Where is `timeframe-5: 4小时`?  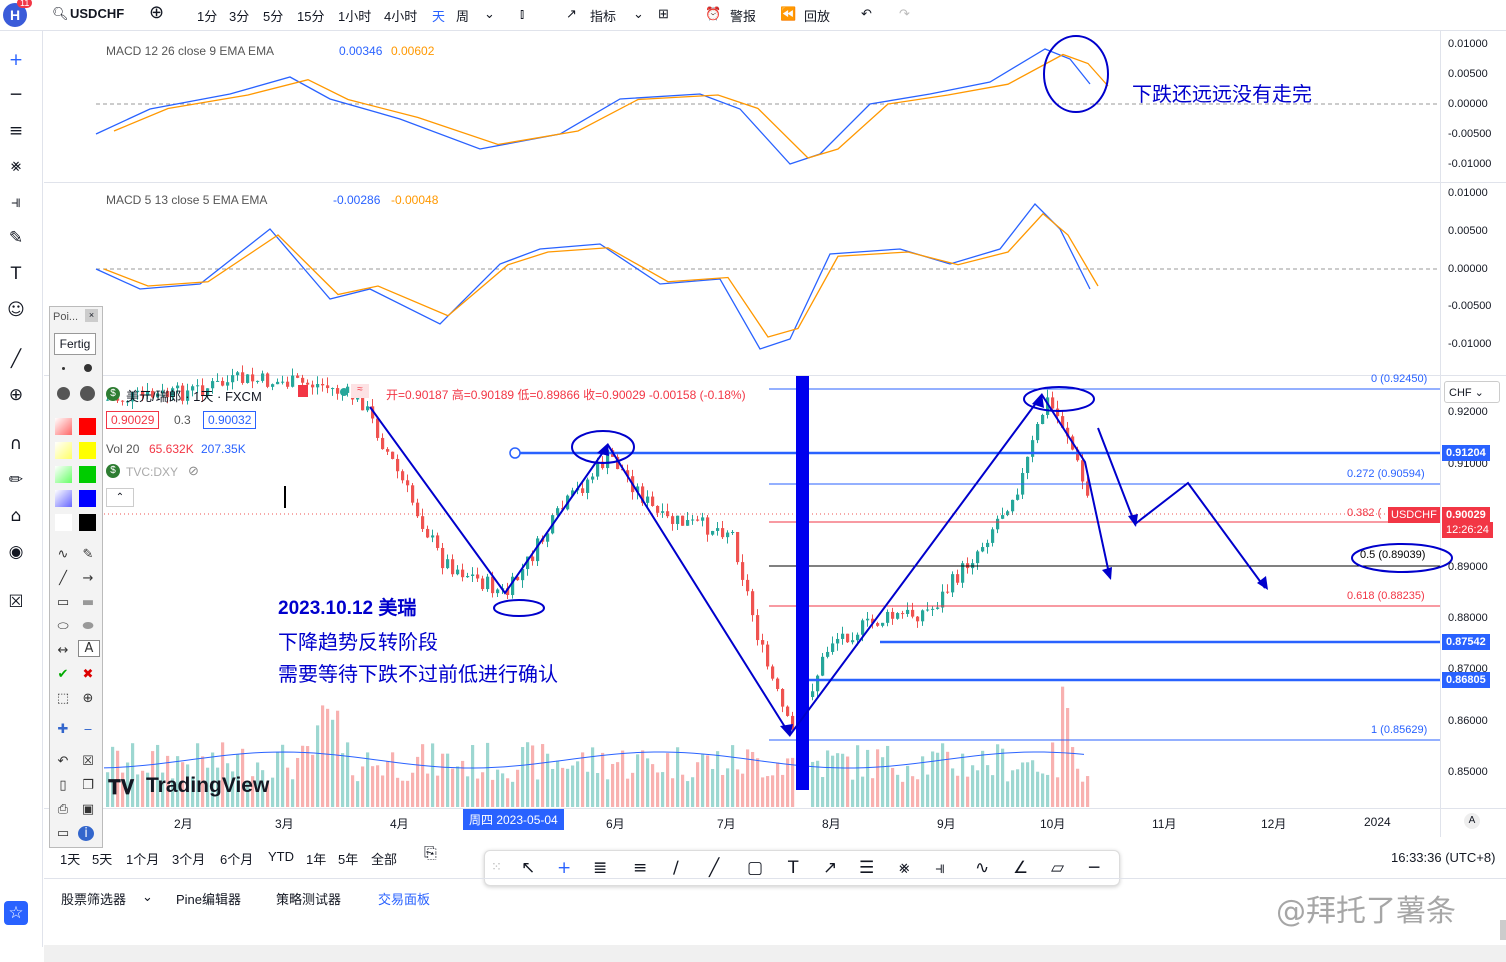
timeframe-5: 4小时 is located at coordinates (401, 16).